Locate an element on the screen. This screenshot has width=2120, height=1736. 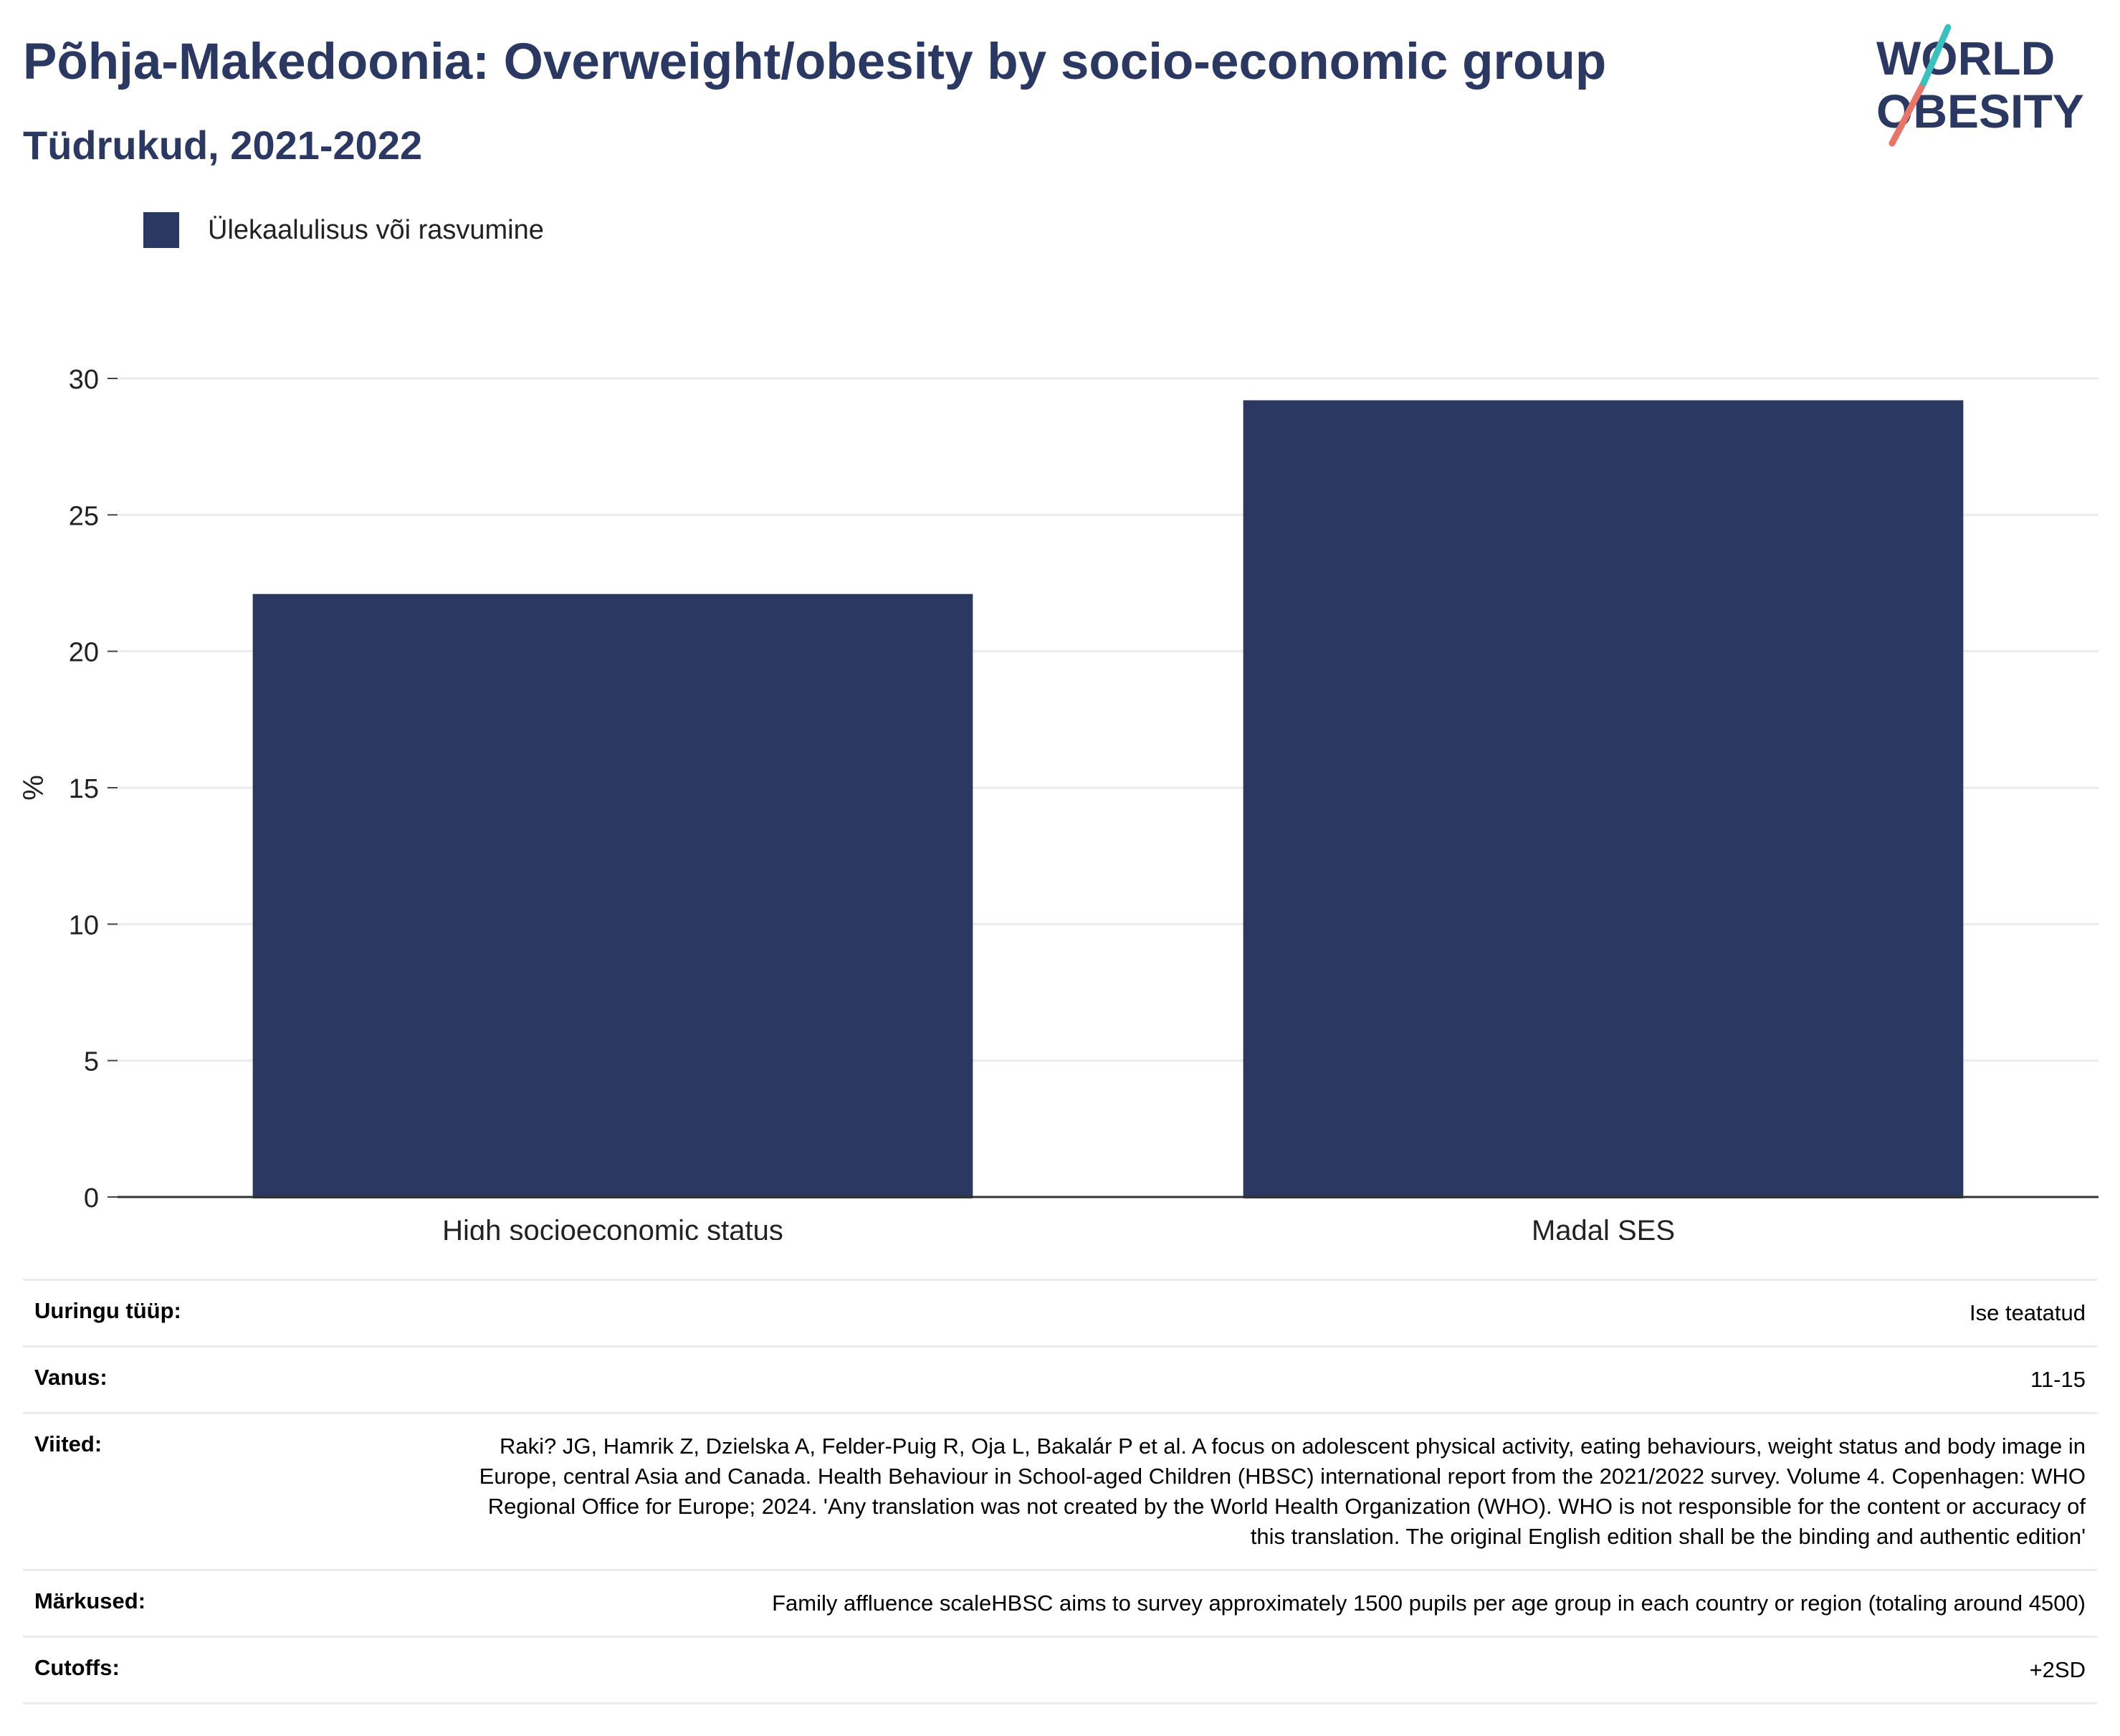
info-row: Cutoffs: +2SD is located at coordinates (1060, 1670).